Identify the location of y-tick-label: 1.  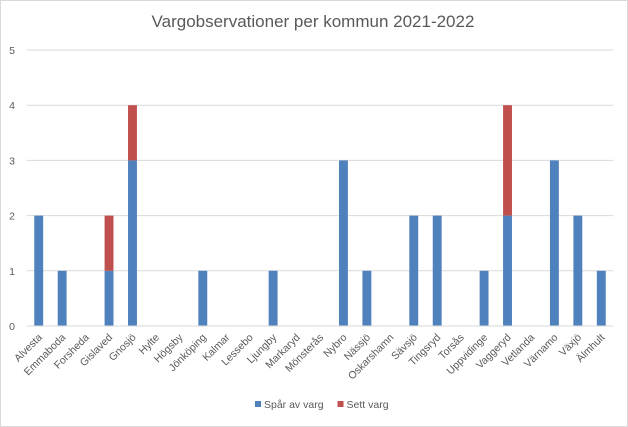
(12, 272).